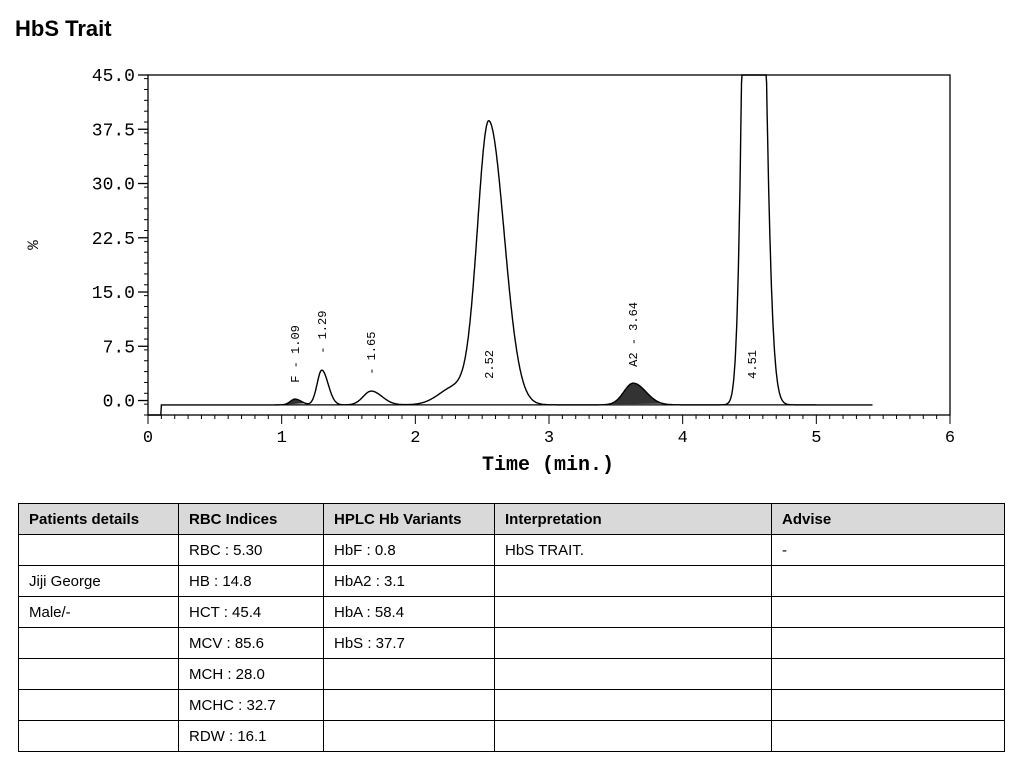 This screenshot has height=768, width=1024. Describe the element at coordinates (63, 28) in the screenshot. I see `page-title: HbS Trait` at that location.